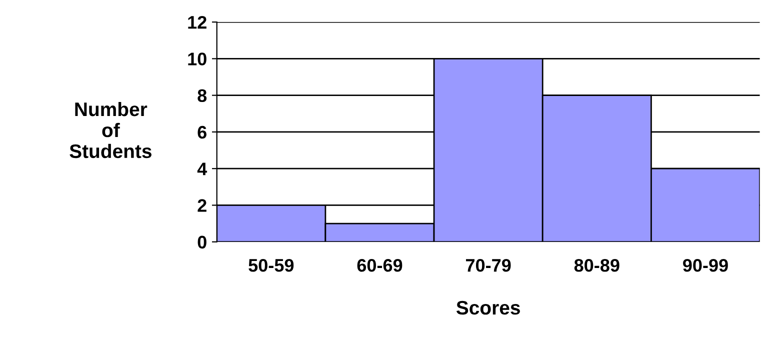 This screenshot has width=769, height=350. What do you see at coordinates (202, 95) in the screenshot?
I see `y-tick-label: 8` at bounding box center [202, 95].